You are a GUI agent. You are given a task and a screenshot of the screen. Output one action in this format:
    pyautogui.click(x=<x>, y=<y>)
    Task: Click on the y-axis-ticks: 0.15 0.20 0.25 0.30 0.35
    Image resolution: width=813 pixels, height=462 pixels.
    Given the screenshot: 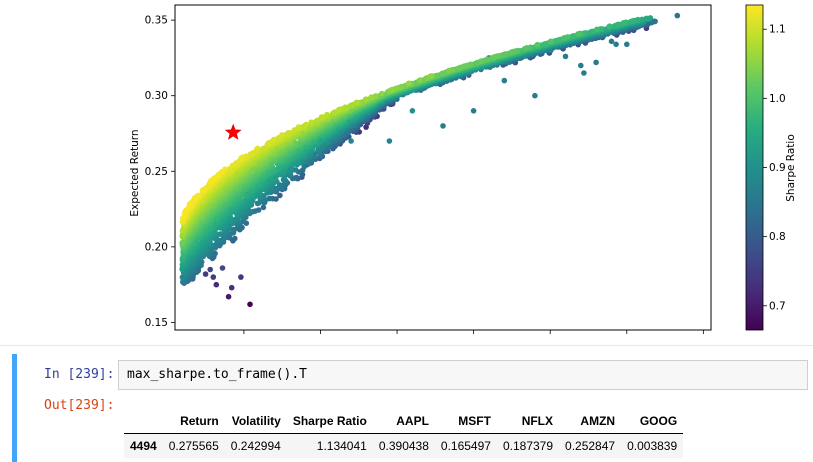 What is the action you would take?
    pyautogui.click(x=160, y=172)
    